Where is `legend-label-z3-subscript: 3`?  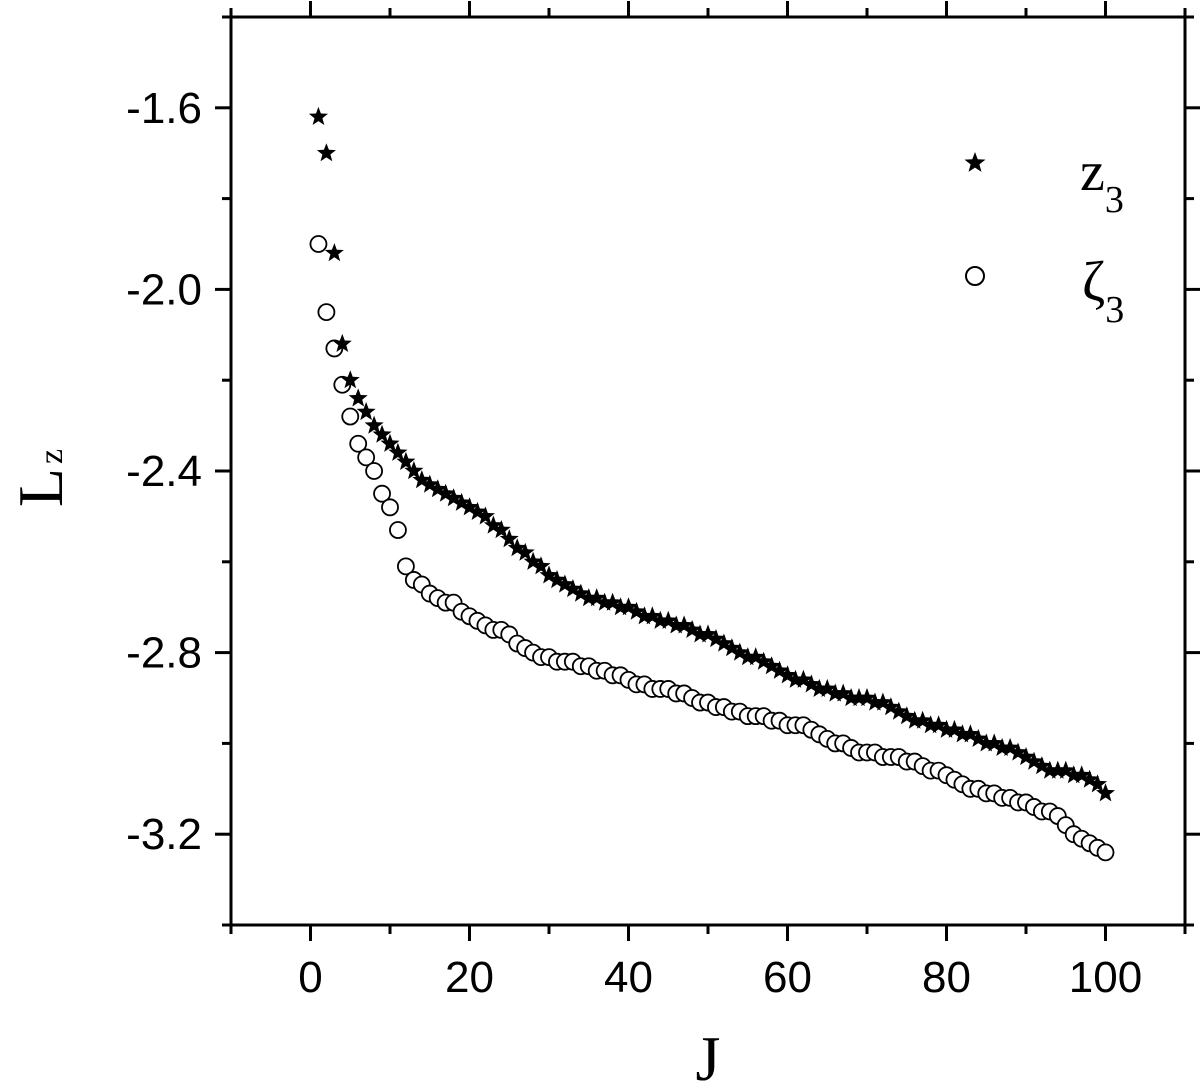
legend-label-z3-subscript: 3 is located at coordinates (1114, 200).